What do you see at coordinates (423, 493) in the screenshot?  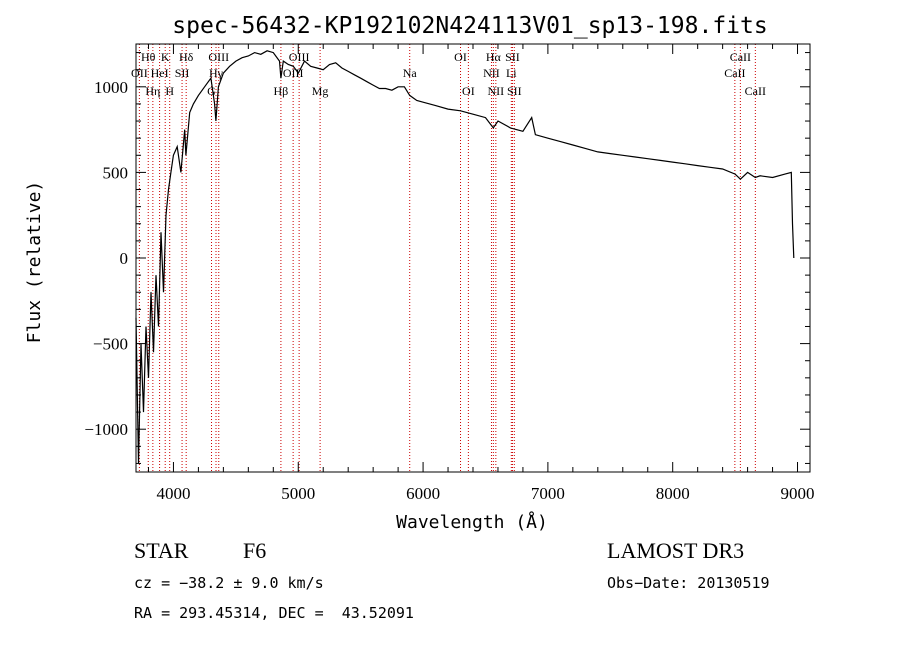 I see `x-tick-label: 6000` at bounding box center [423, 493].